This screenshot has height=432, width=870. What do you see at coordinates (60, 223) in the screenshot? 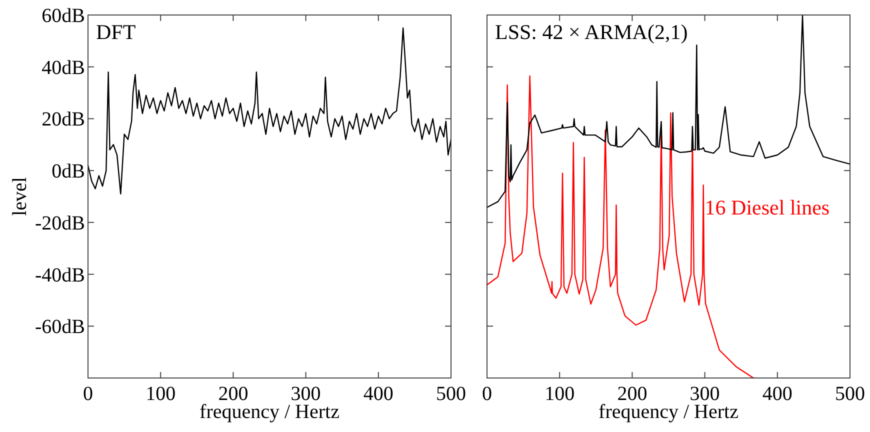
I see `y-tick-label: -20dB` at bounding box center [60, 223].